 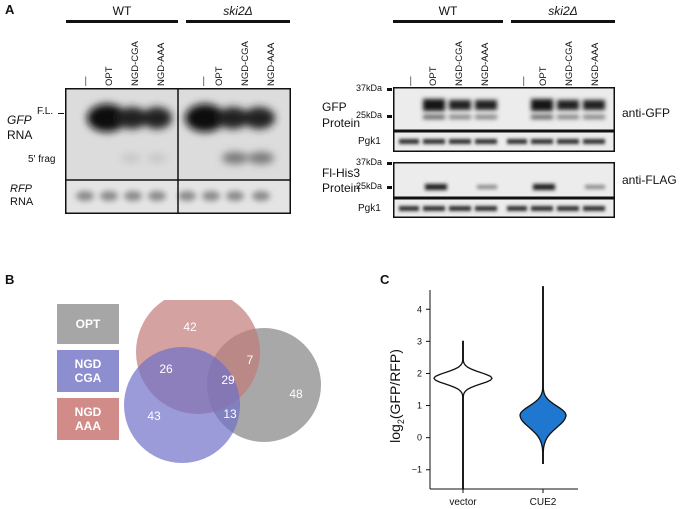 I want to click on y-tick-label: 4, so click(x=419, y=309).